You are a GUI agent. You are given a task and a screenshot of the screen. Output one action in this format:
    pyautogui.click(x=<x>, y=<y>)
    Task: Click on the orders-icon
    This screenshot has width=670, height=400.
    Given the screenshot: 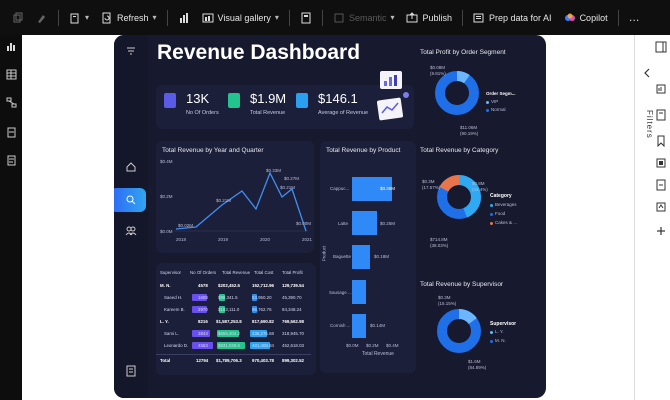 What is the action you would take?
    pyautogui.click(x=170, y=100)
    